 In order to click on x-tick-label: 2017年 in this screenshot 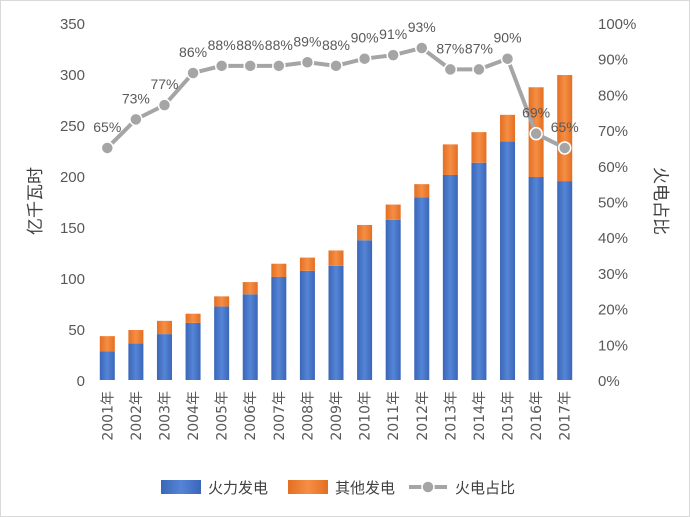, I will do `click(566, 416)`.